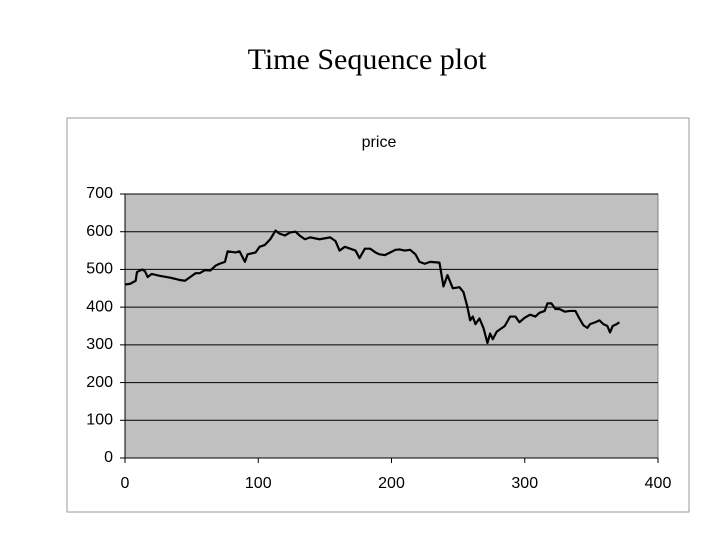  What do you see at coordinates (99, 344) in the screenshot?
I see `y-tick-label: 300` at bounding box center [99, 344].